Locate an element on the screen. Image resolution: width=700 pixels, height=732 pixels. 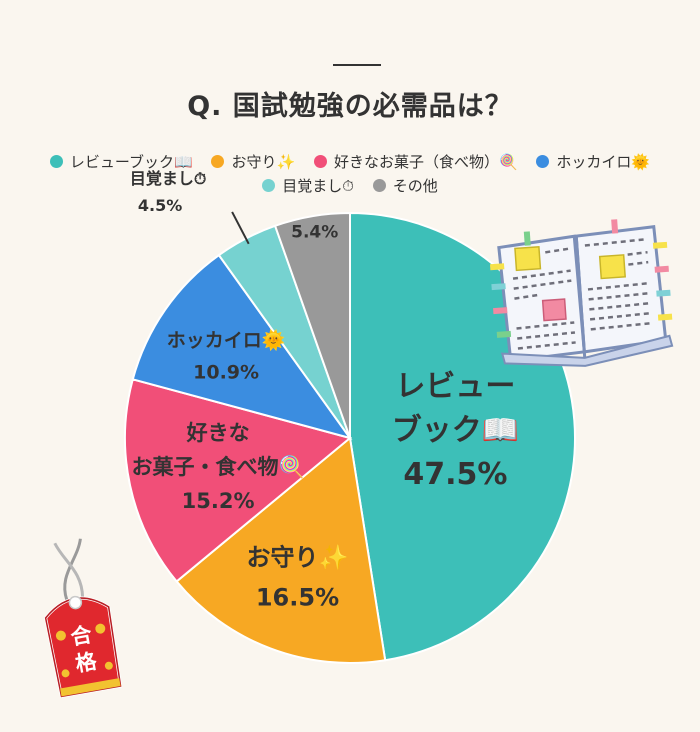
legend-item-reviewbook: レビューブック📖 is located at coordinates (121, 162).